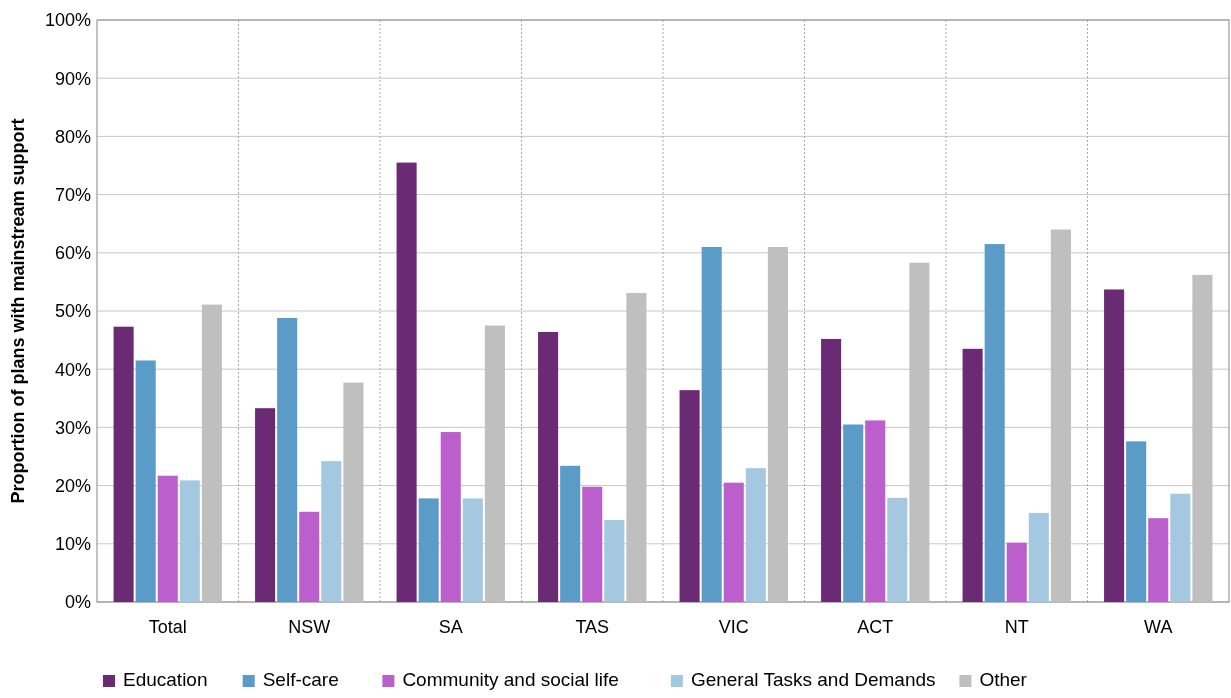 Image resolution: width=1231 pixels, height=698 pixels. What do you see at coordinates (72, 311) in the screenshot?
I see `y-tick-label: 50%` at bounding box center [72, 311].